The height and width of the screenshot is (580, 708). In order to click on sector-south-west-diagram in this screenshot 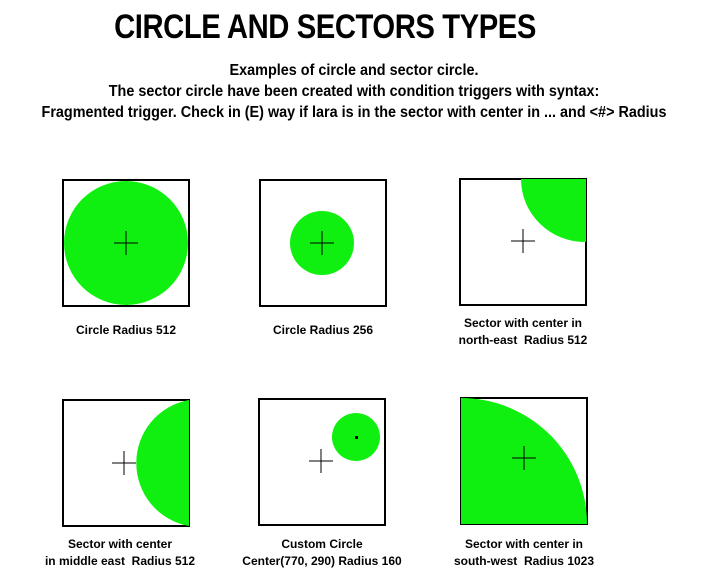, I will do `click(524, 461)`.